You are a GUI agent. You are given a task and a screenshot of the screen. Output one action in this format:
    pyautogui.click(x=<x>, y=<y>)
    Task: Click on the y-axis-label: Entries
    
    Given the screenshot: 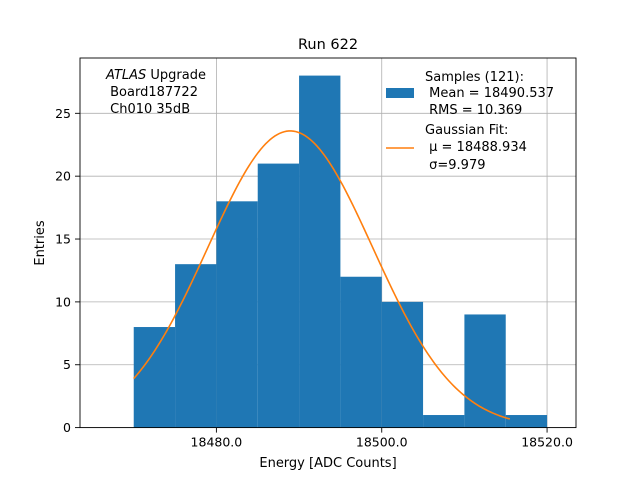 What is the action you would take?
    pyautogui.click(x=40, y=243)
    